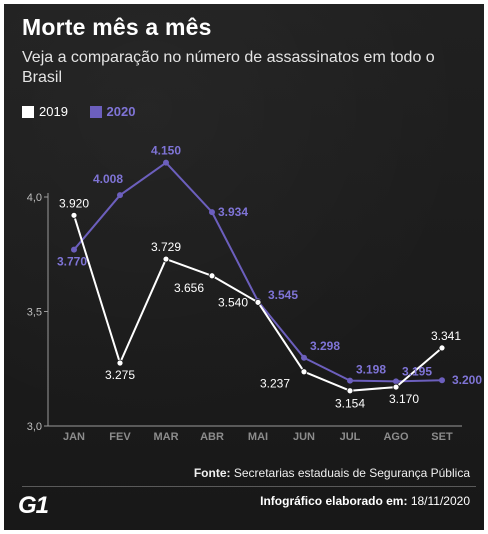 The height and width of the screenshot is (534, 488). I want to click on x-tick-label: JUN, so click(304, 437).